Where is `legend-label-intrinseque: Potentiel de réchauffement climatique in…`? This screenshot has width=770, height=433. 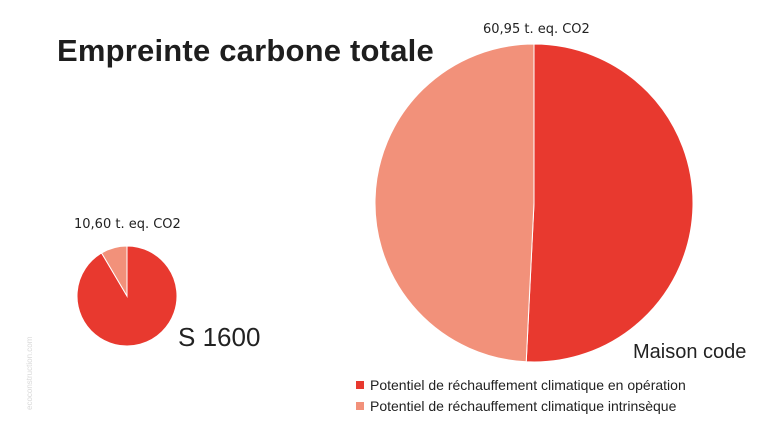
legend-label-intrinseque: Potentiel de réchauffement climatique in… is located at coordinates (523, 405).